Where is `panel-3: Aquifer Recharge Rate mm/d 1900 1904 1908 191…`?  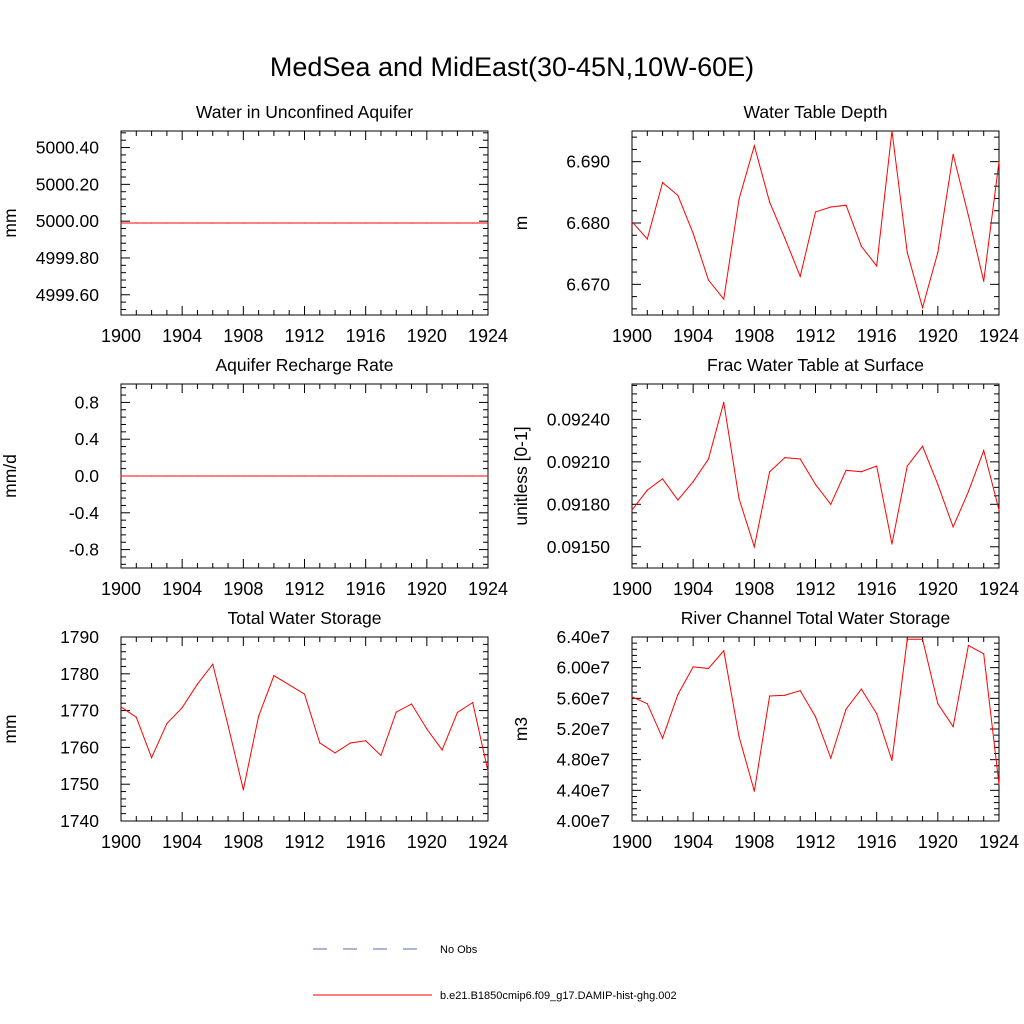 panel-3: Aquifer Recharge Rate mm/d 1900 1904 1908 191… is located at coordinates (254, 477).